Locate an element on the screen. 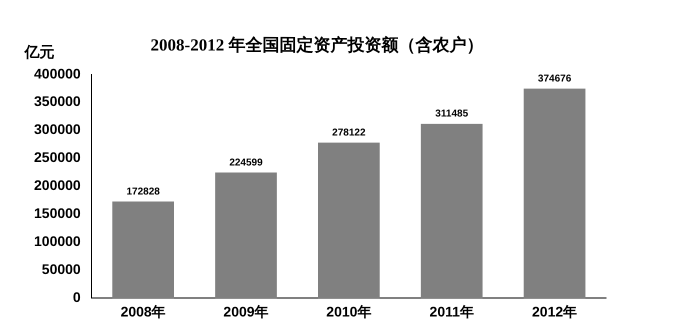 This screenshot has width=684, height=335. data-label: 224599 is located at coordinates (246, 162).